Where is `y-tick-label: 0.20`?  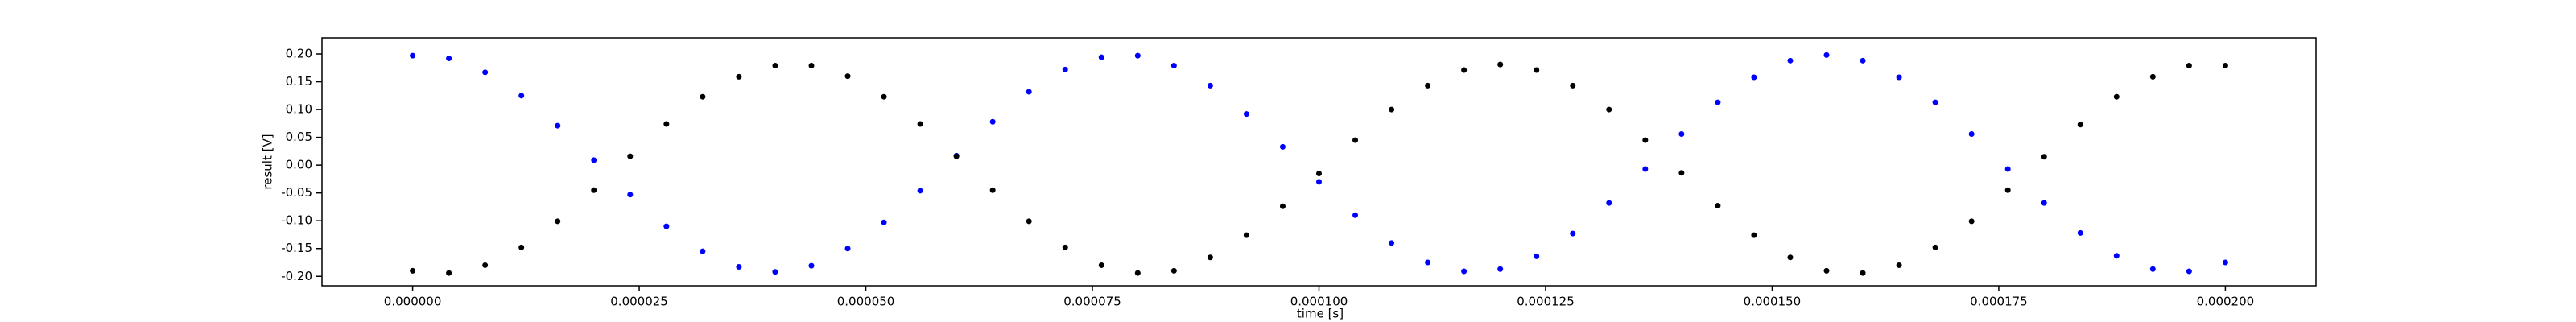
y-tick-label: 0.20 is located at coordinates (299, 54).